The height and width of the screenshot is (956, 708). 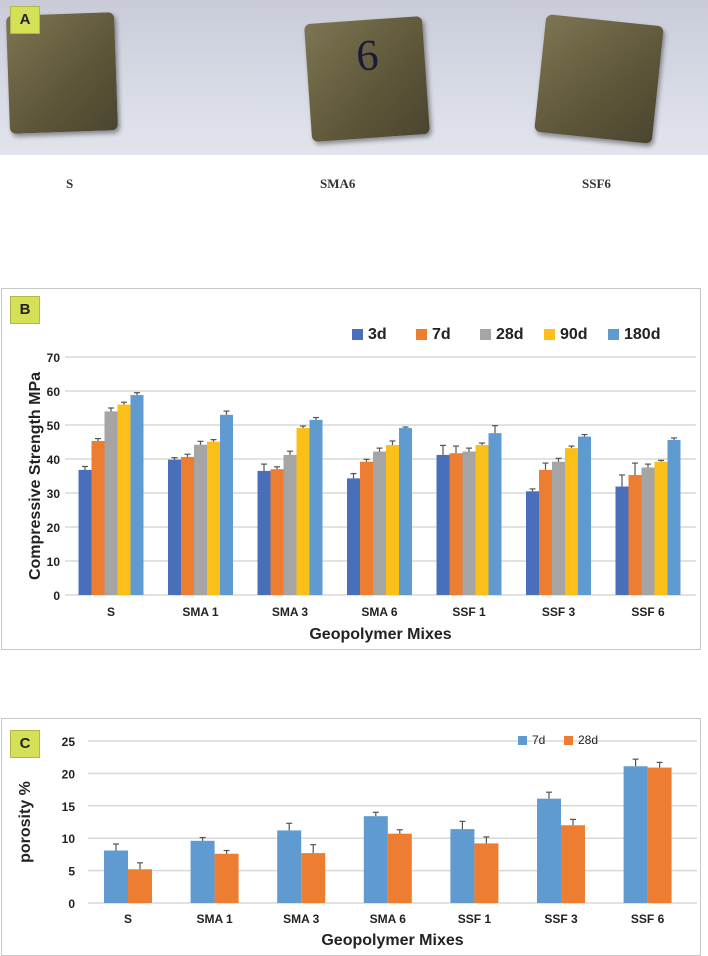 What do you see at coordinates (71, 872) in the screenshot?
I see `y-tick-label: 5` at bounding box center [71, 872].